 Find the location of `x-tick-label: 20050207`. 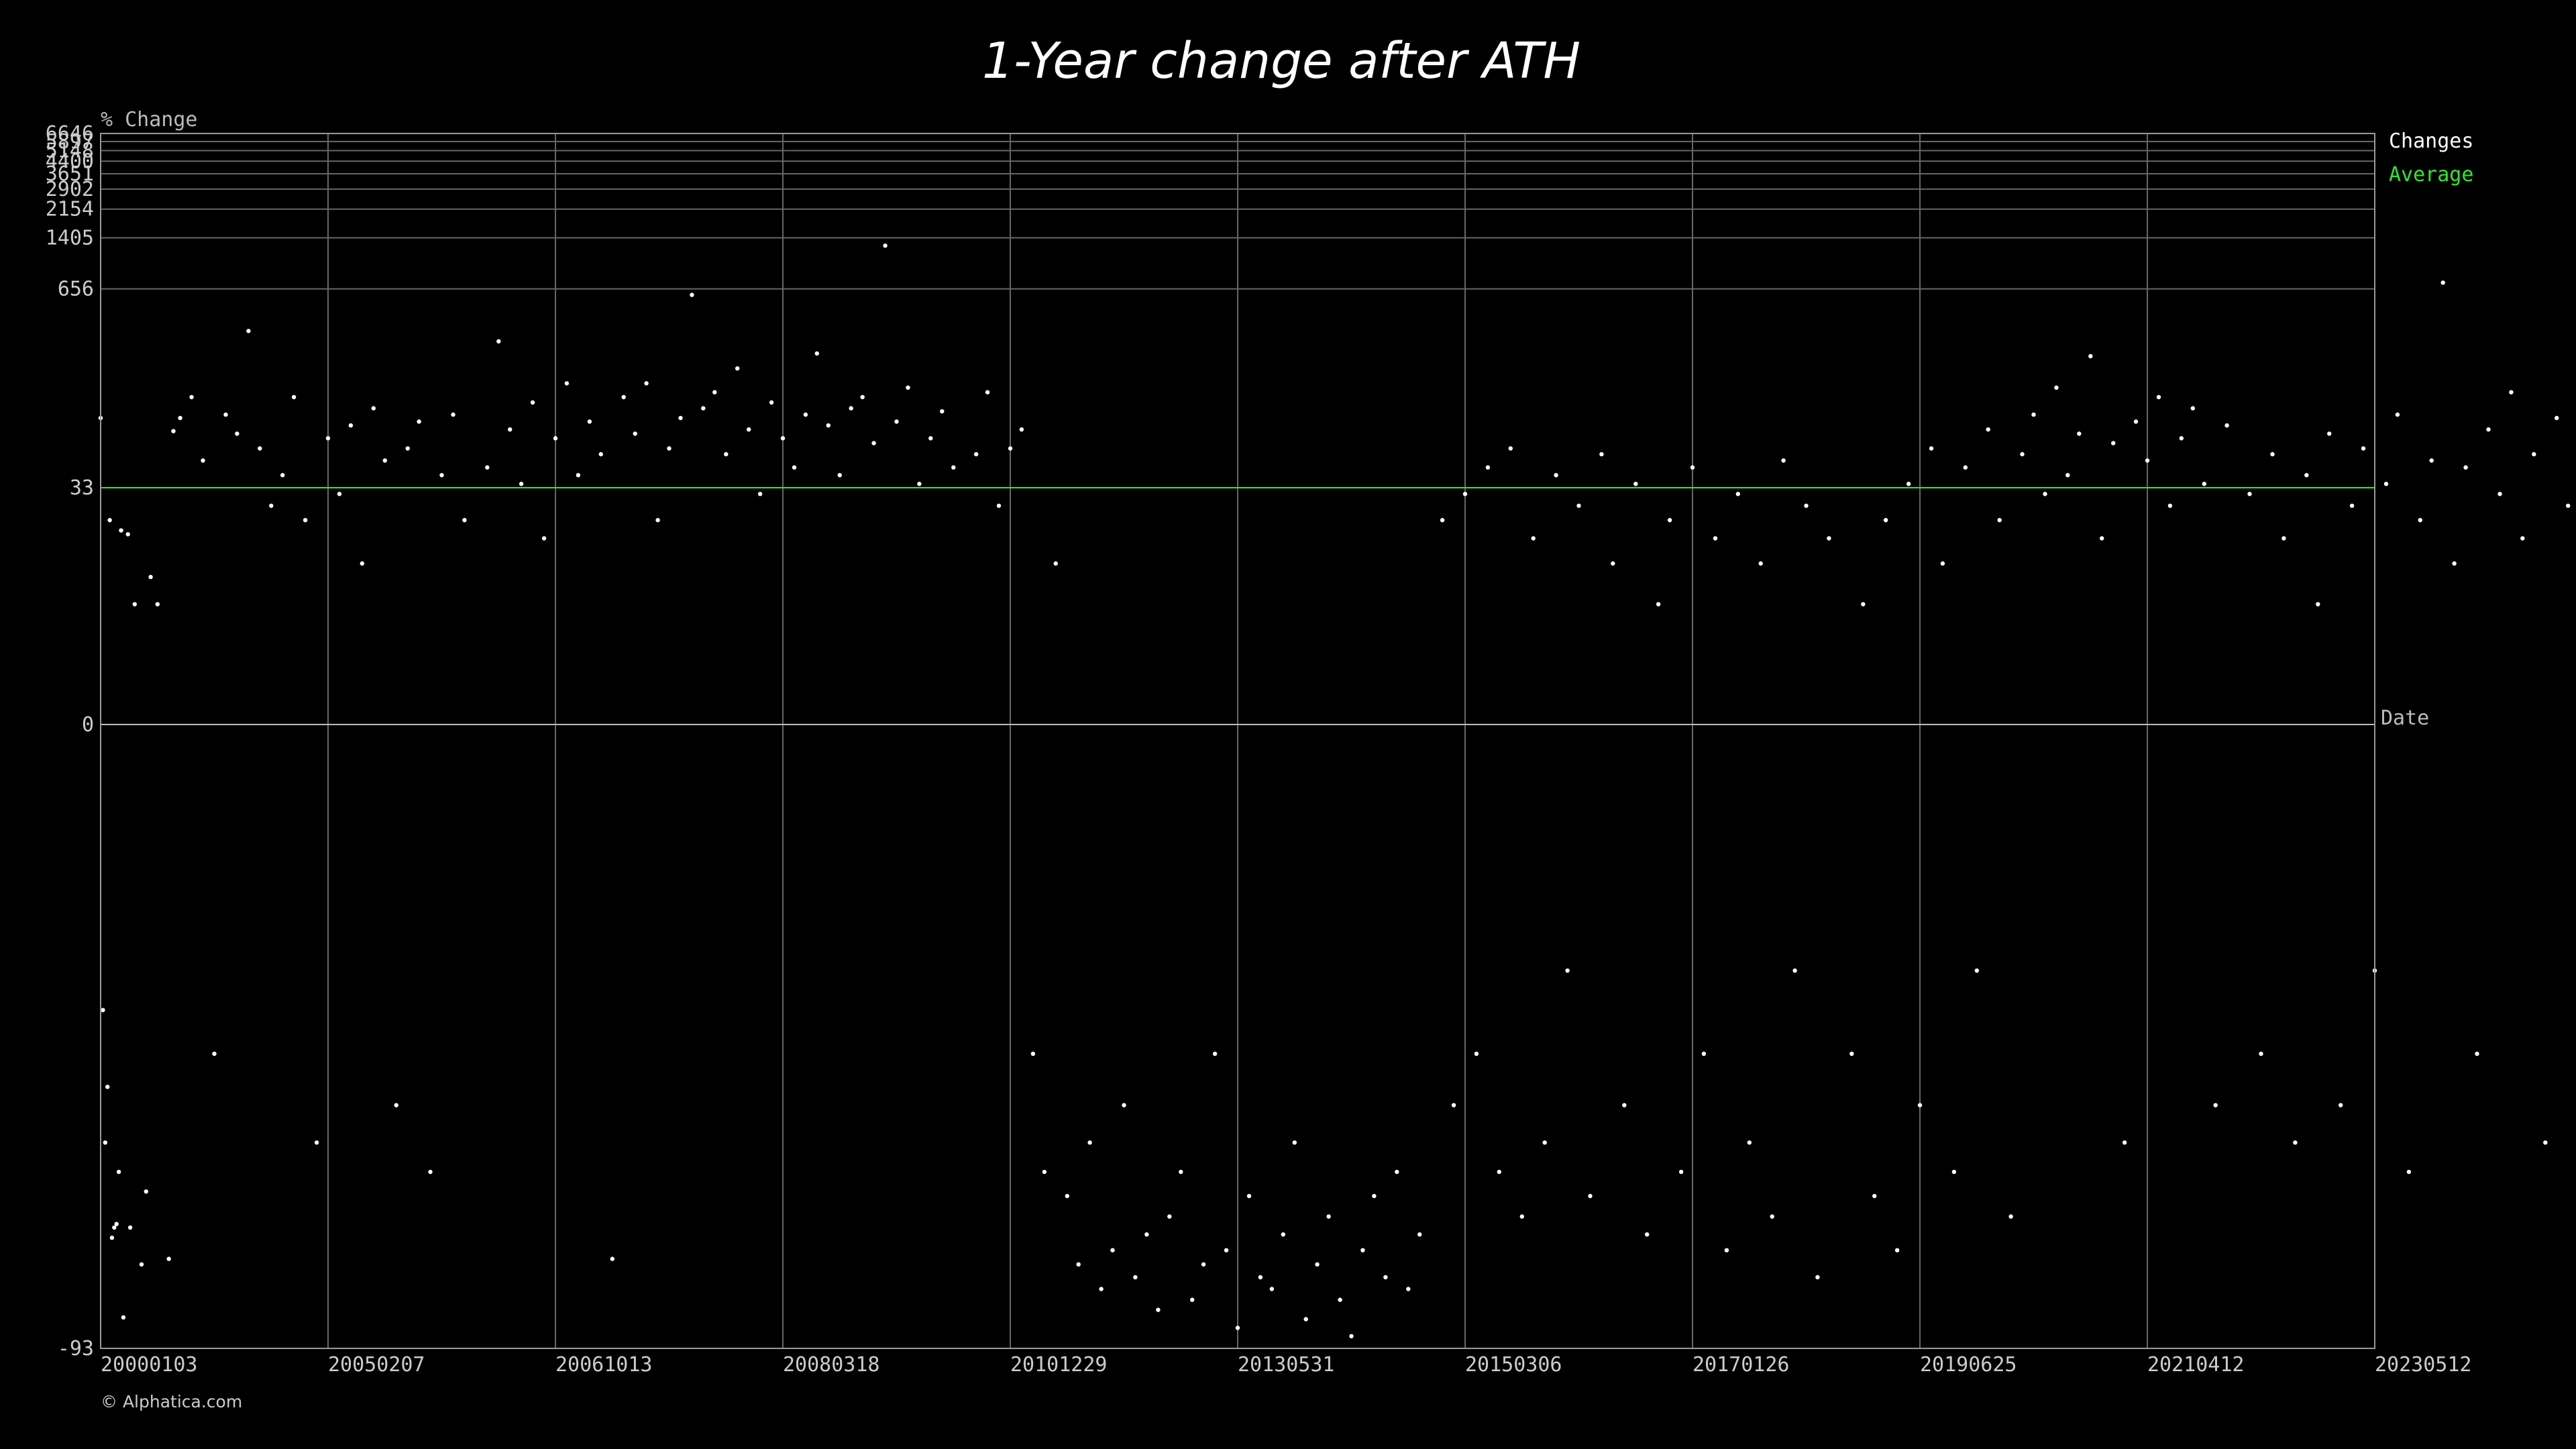

x-tick-label: 20050207 is located at coordinates (376, 1365).